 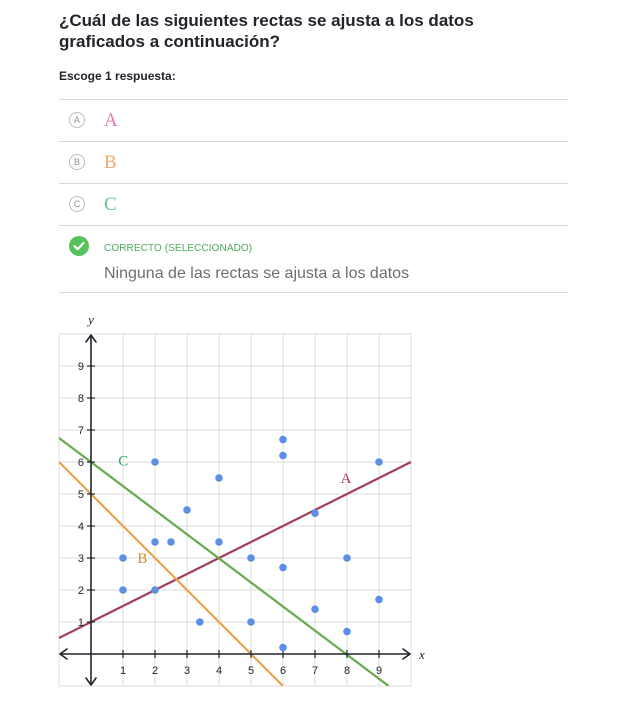 I want to click on y-tick-label: 9, so click(x=81, y=367).